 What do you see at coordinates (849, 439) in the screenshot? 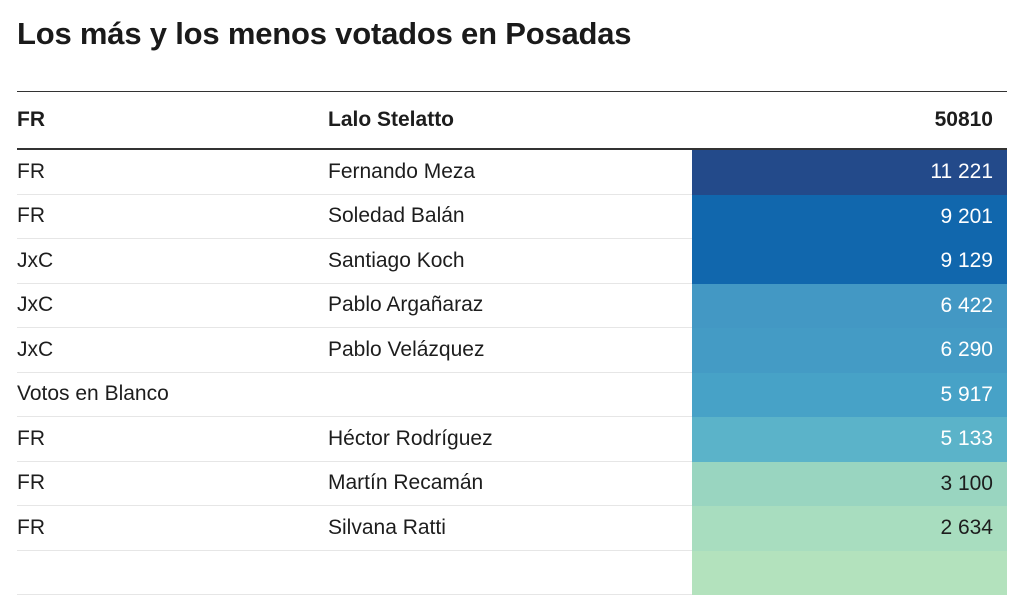
I see `votes-cell: 5 133` at bounding box center [849, 439].